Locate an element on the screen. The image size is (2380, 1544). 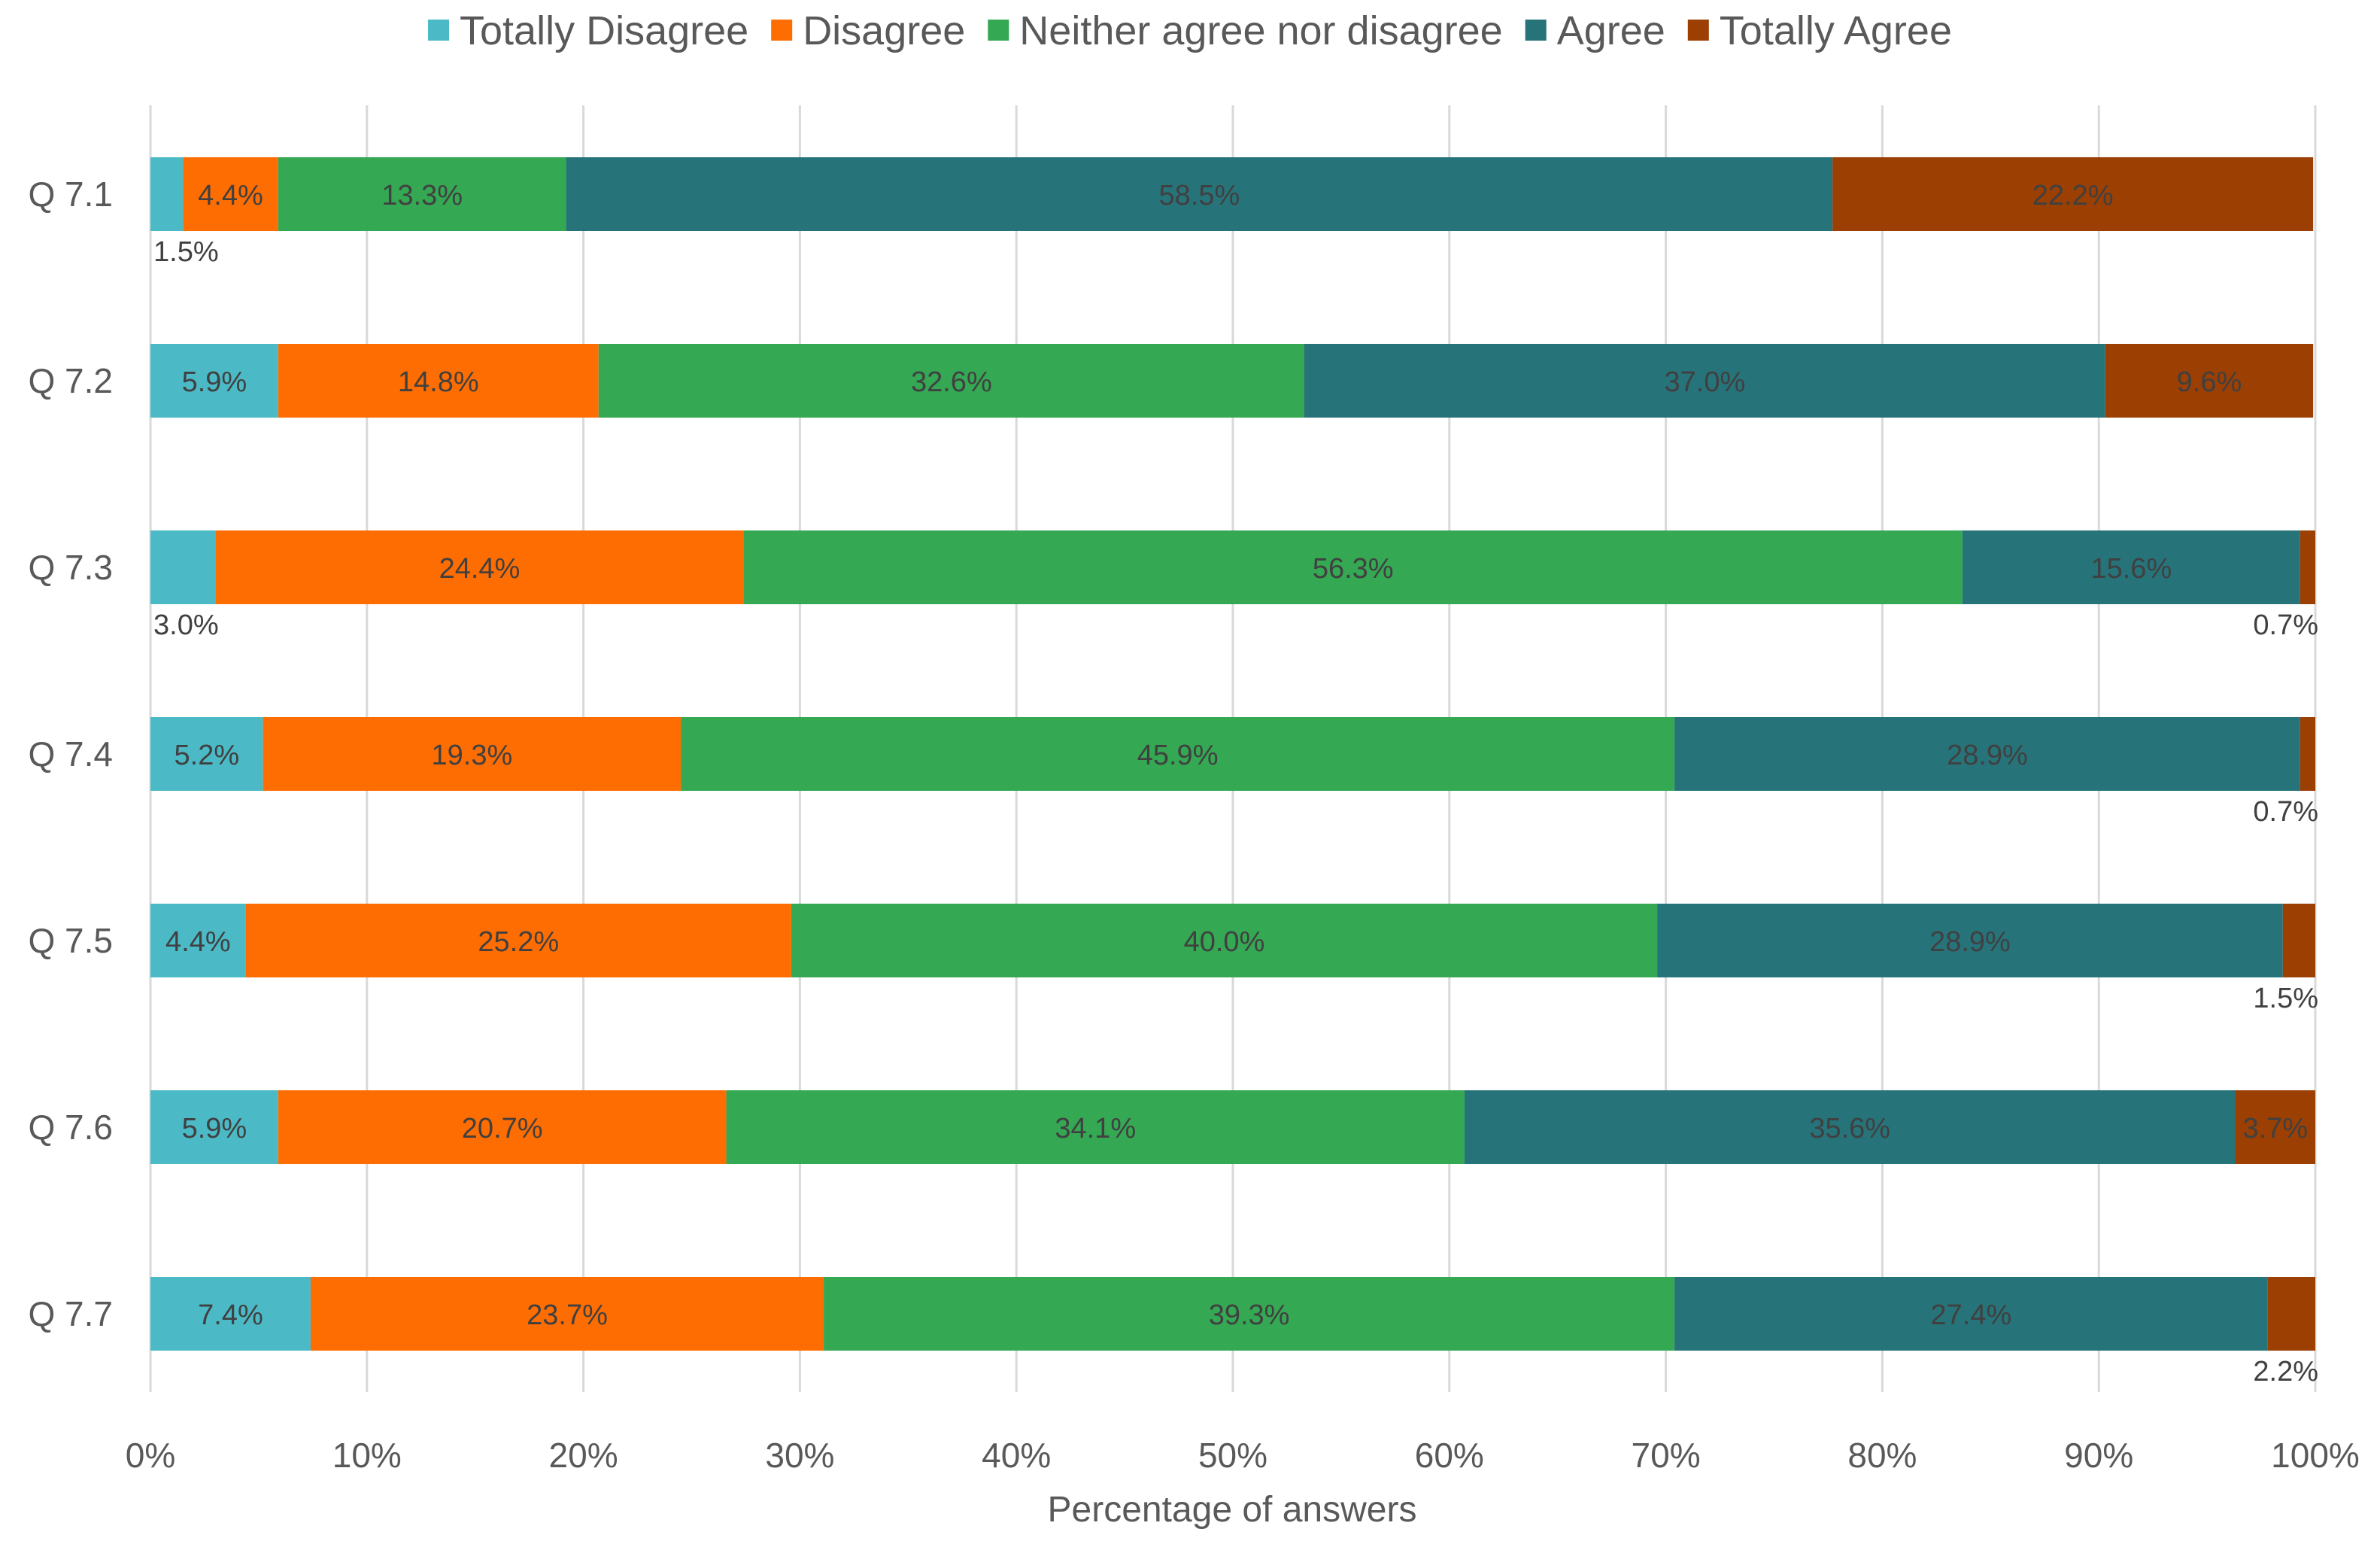
x-tick-label: 40% is located at coordinates (1016, 1455).